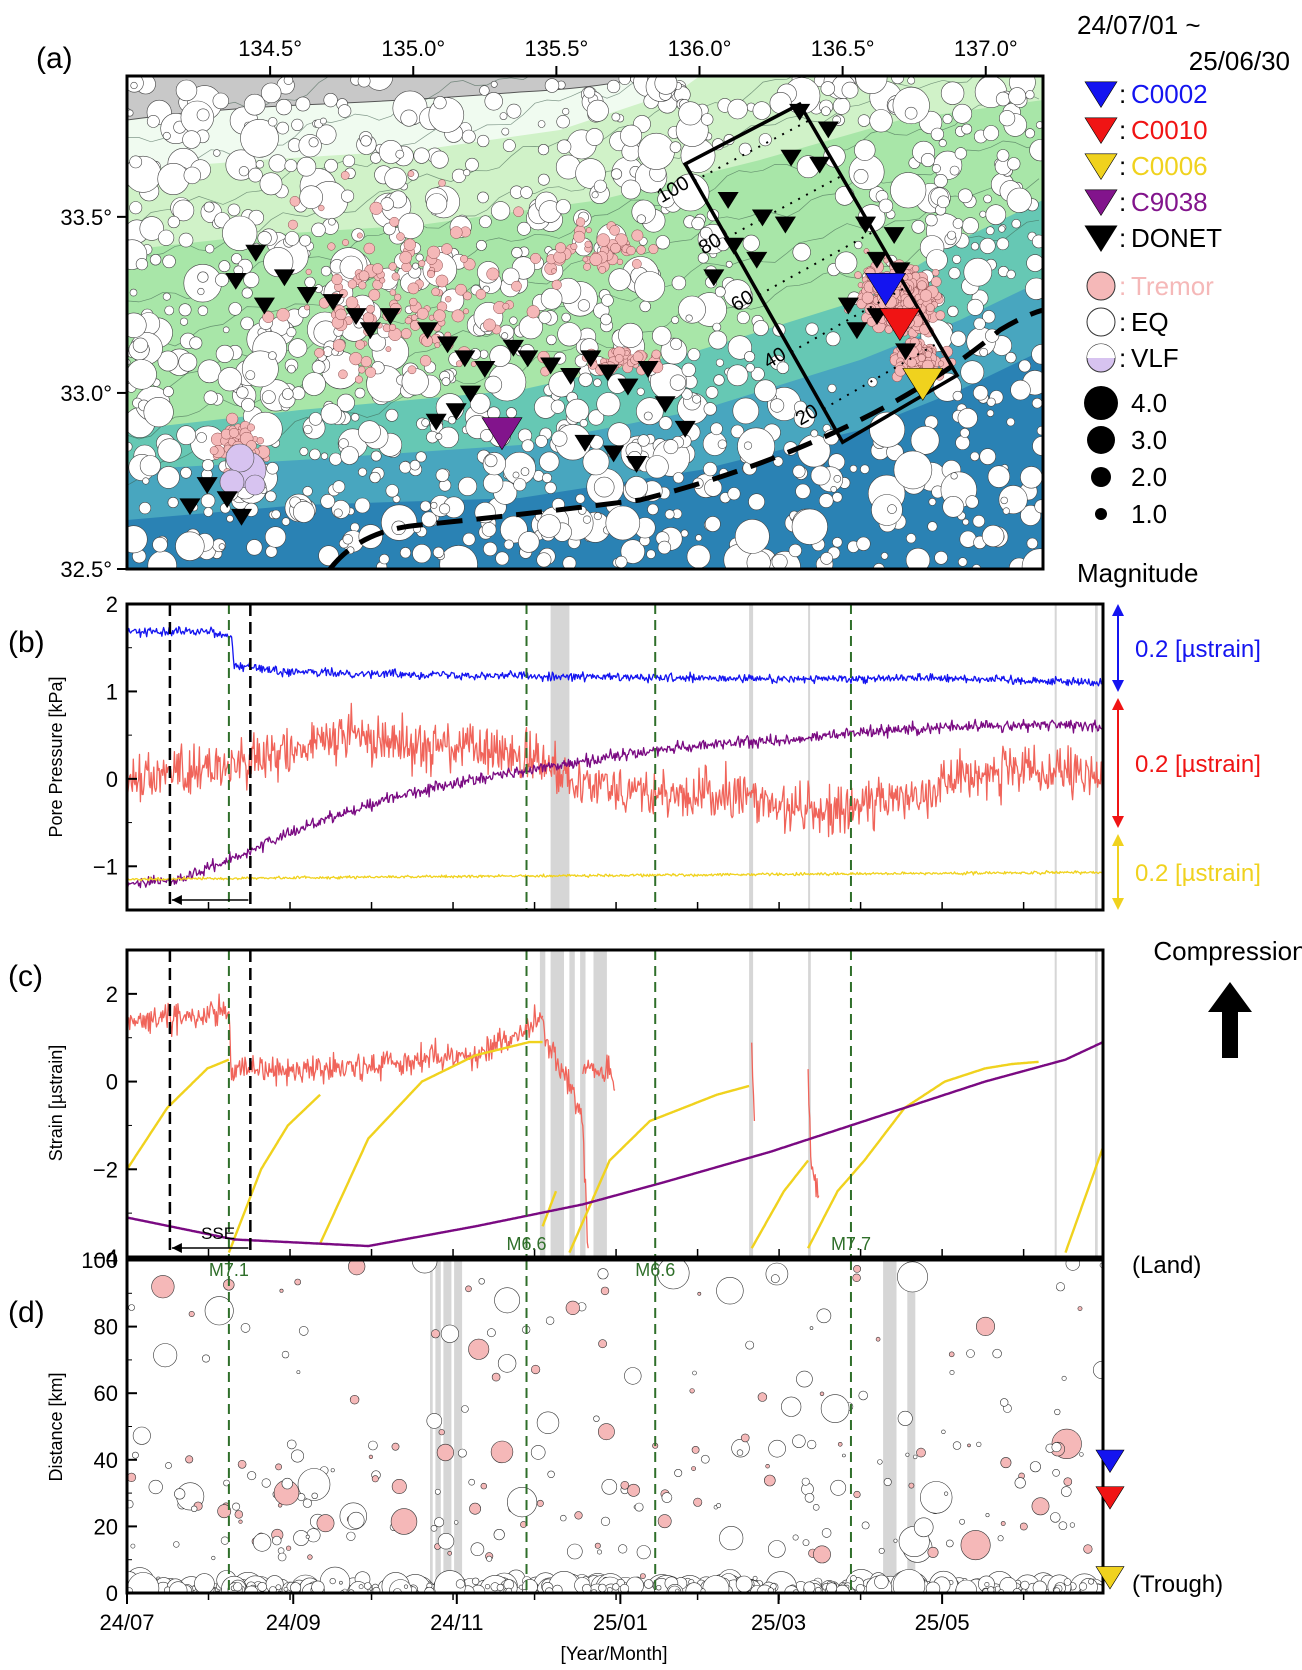 The width and height of the screenshot is (1302, 1670). Describe the element at coordinates (1101, 286) in the screenshot. I see `legend-circle-tremor` at that location.